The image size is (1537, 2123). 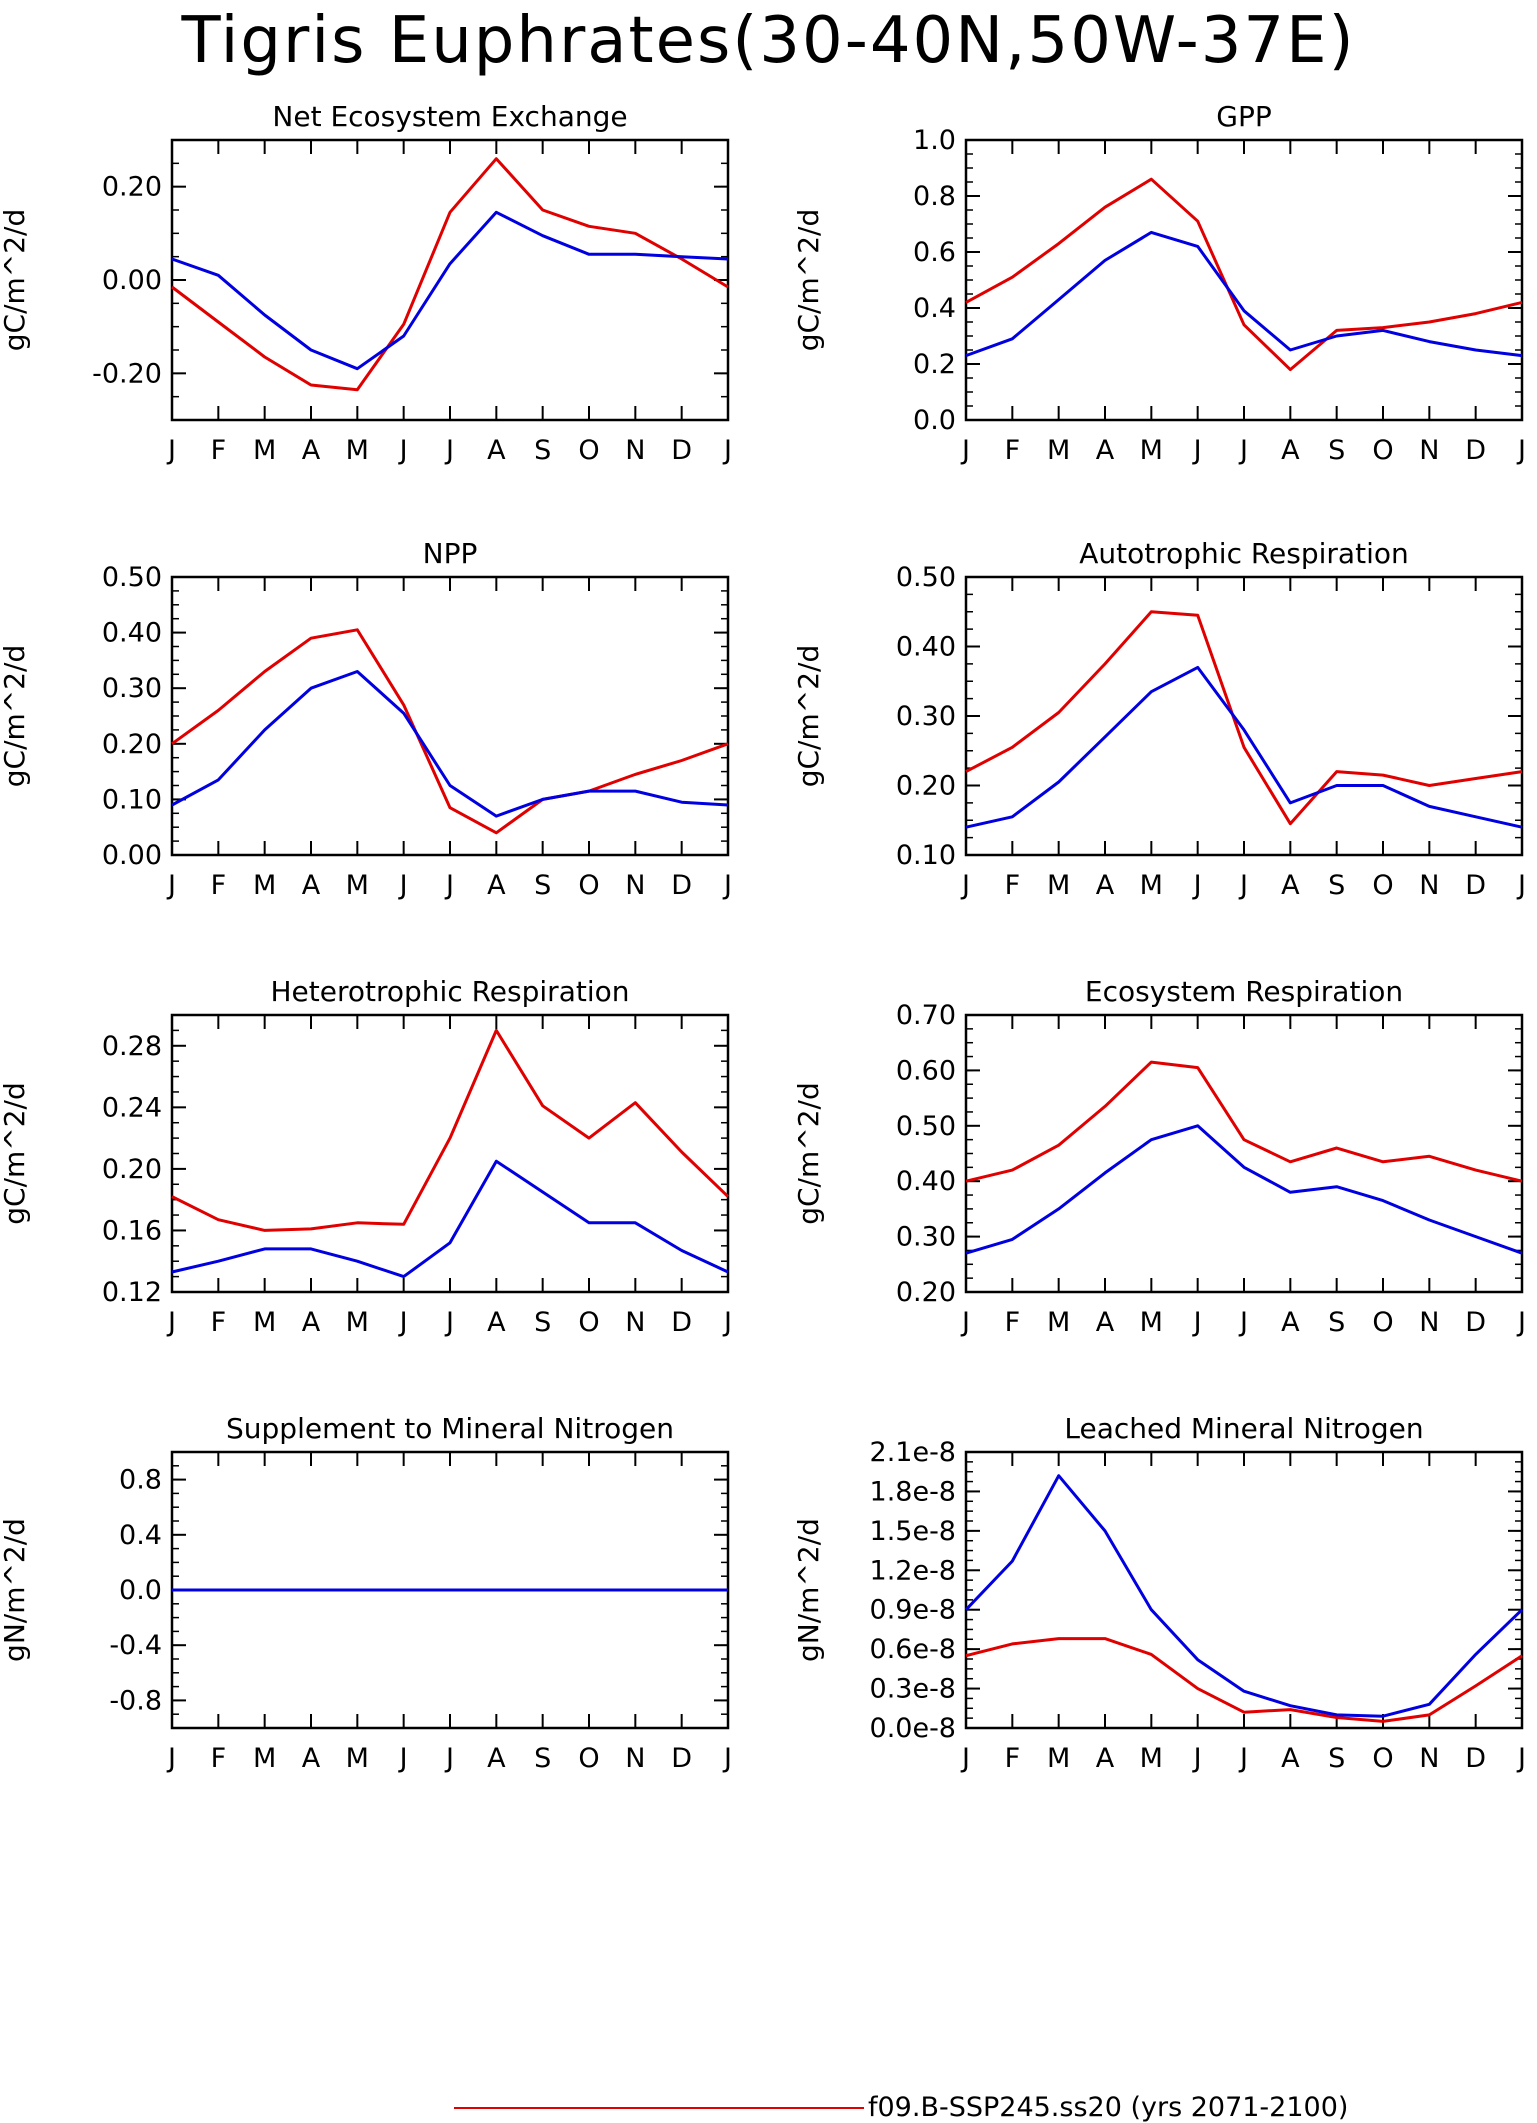 What do you see at coordinates (132, 1292) in the screenshot?
I see `y-tick-label: 0.12` at bounding box center [132, 1292].